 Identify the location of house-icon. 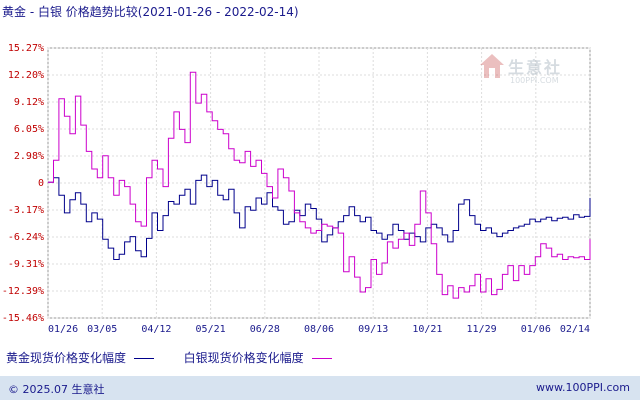
(492, 66).